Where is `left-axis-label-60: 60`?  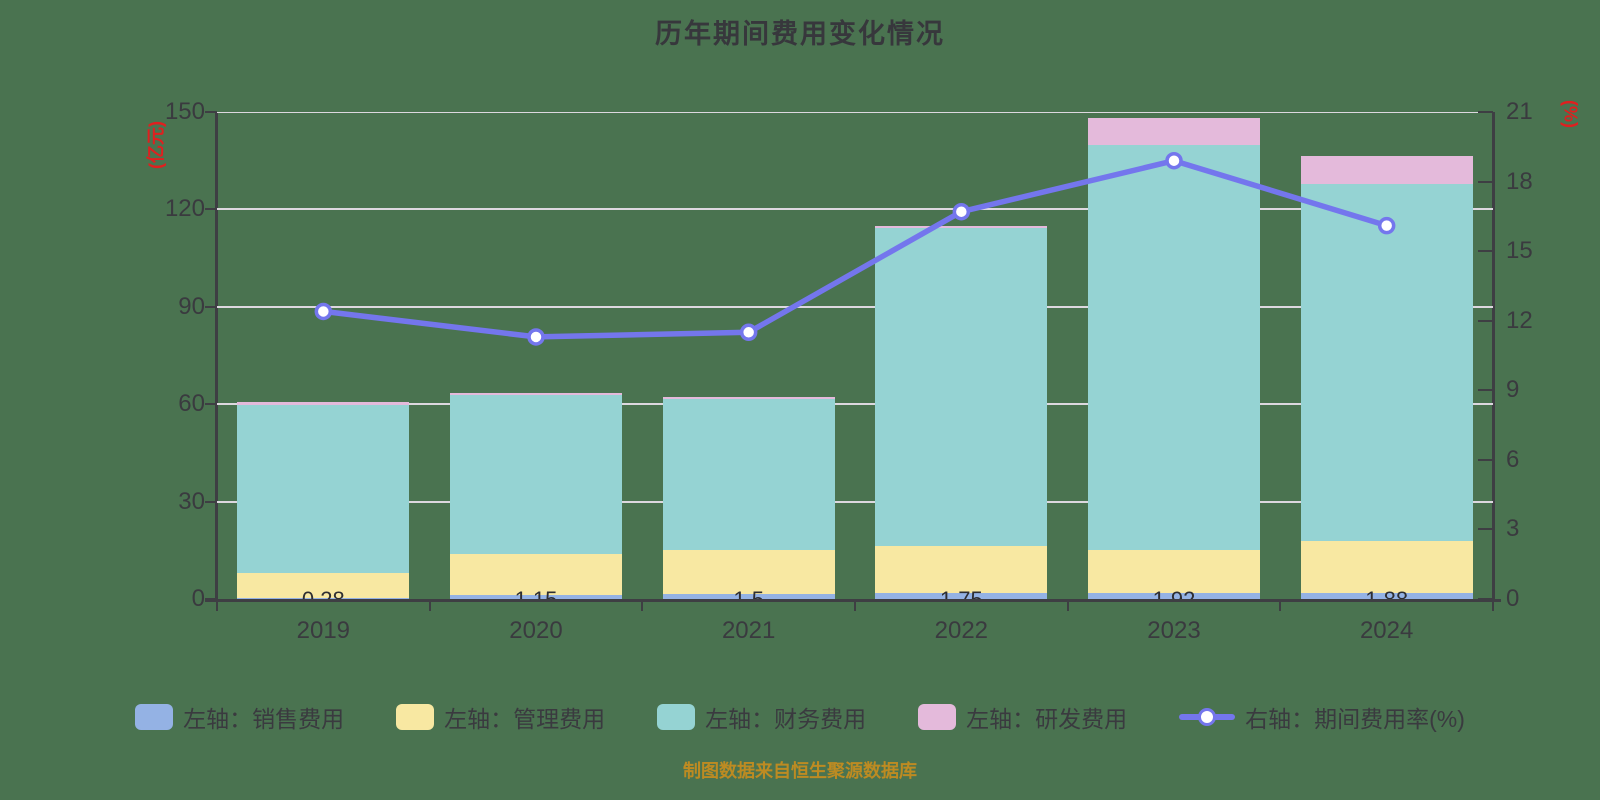 left-axis-label-60: 60 is located at coordinates (191, 404).